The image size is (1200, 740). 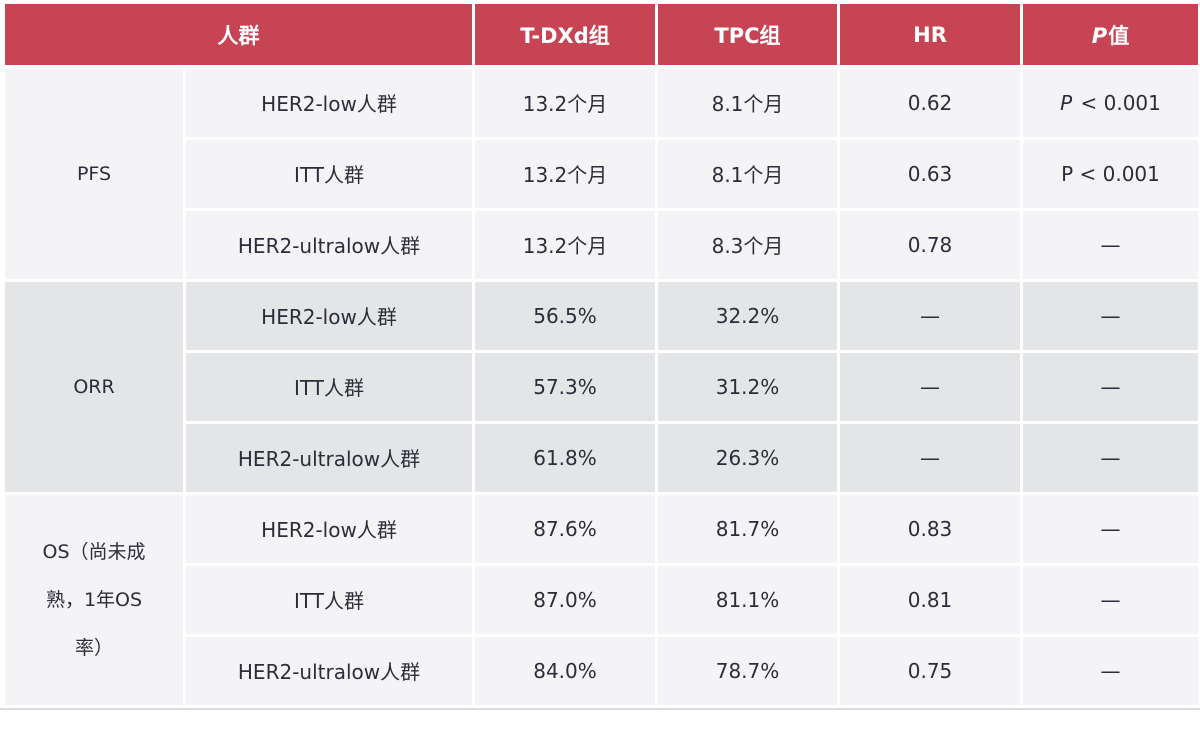 I want to click on cell-hr: 0.75, so click(x=930, y=670).